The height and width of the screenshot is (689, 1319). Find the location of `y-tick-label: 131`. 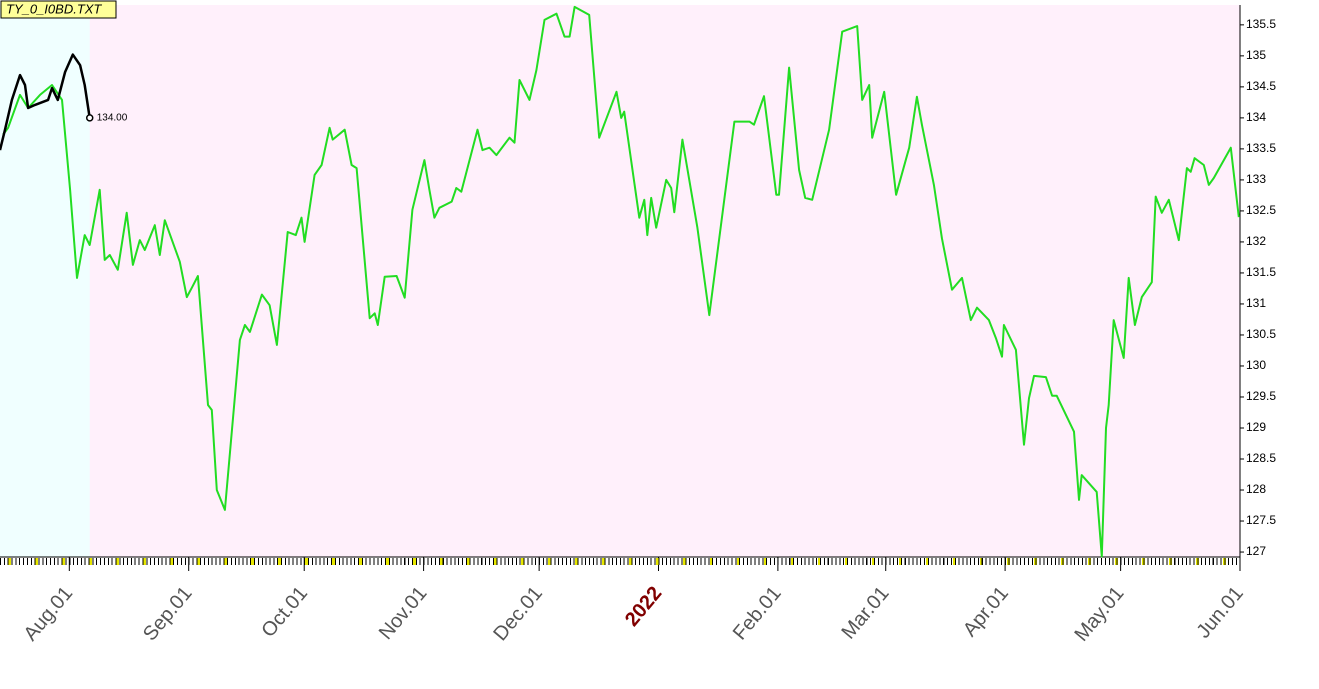

y-tick-label: 131 is located at coordinates (1256, 303).